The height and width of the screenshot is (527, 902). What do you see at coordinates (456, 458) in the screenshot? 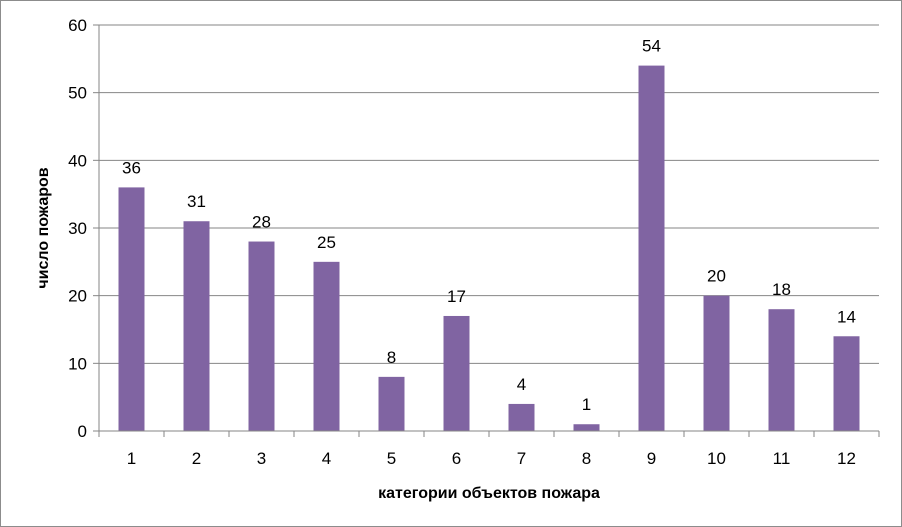
I see `x-tick-label: 6` at bounding box center [456, 458].